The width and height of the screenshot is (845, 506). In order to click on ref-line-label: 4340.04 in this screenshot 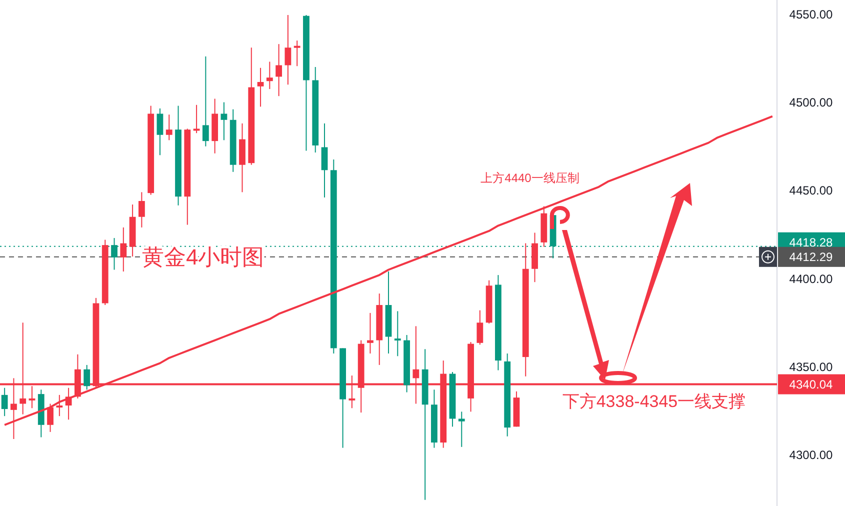, I will do `click(811, 384)`.